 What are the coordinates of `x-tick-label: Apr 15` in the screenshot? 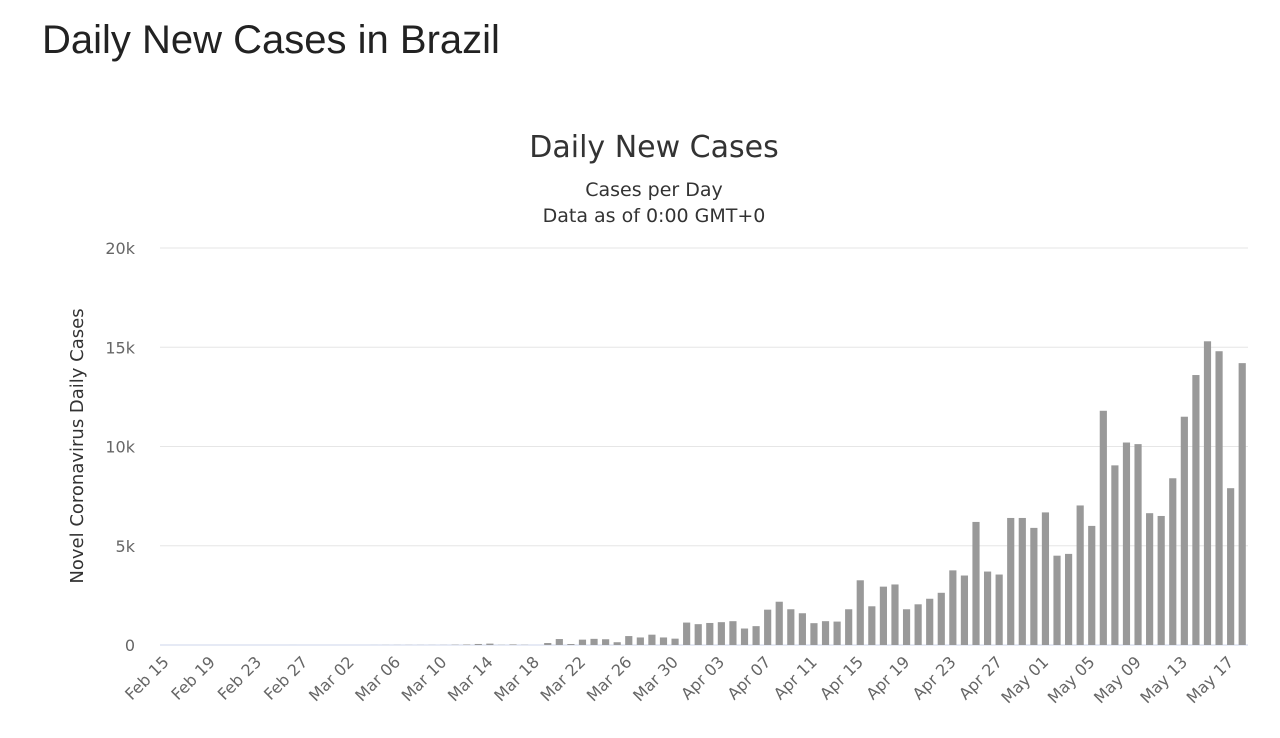 It's located at (841, 677).